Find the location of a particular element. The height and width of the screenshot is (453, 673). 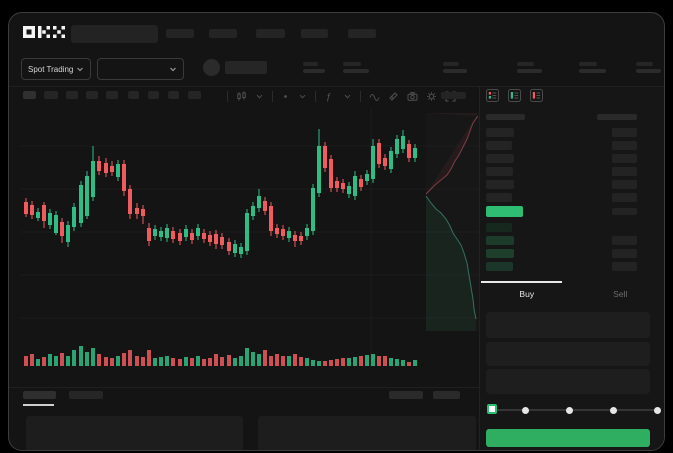

slider-handle is located at coordinates (492, 409).